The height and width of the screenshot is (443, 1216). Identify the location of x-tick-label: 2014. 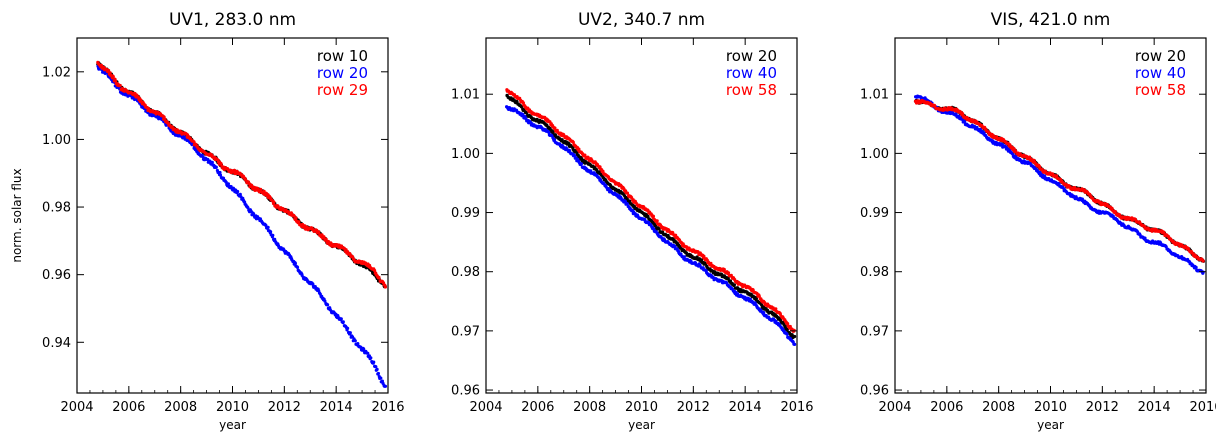
(336, 407).